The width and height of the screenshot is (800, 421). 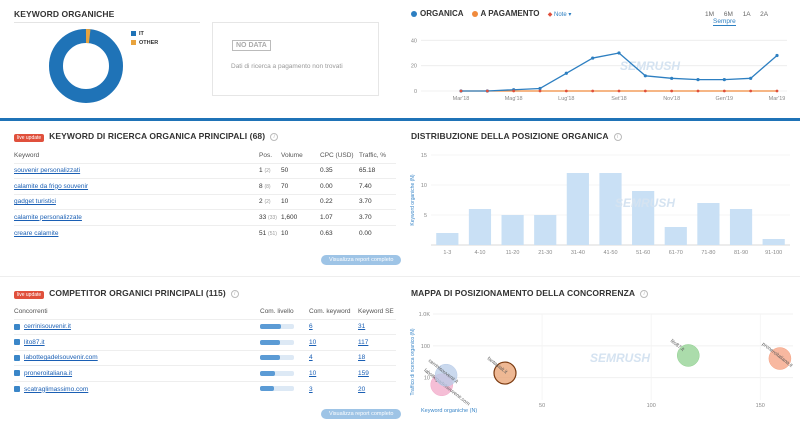 I want to click on competitor-report-button: Visualizza report completo, so click(x=361, y=414).